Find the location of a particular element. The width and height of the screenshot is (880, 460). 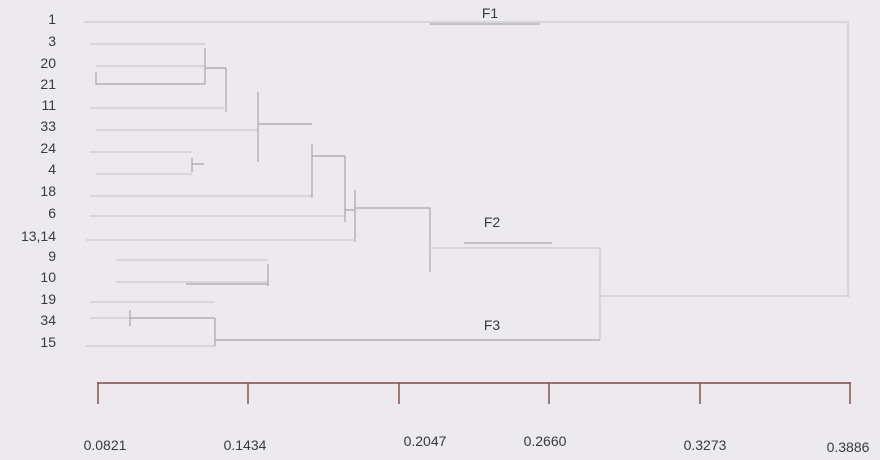

leaf-label-34: 34 is located at coordinates (48, 320).